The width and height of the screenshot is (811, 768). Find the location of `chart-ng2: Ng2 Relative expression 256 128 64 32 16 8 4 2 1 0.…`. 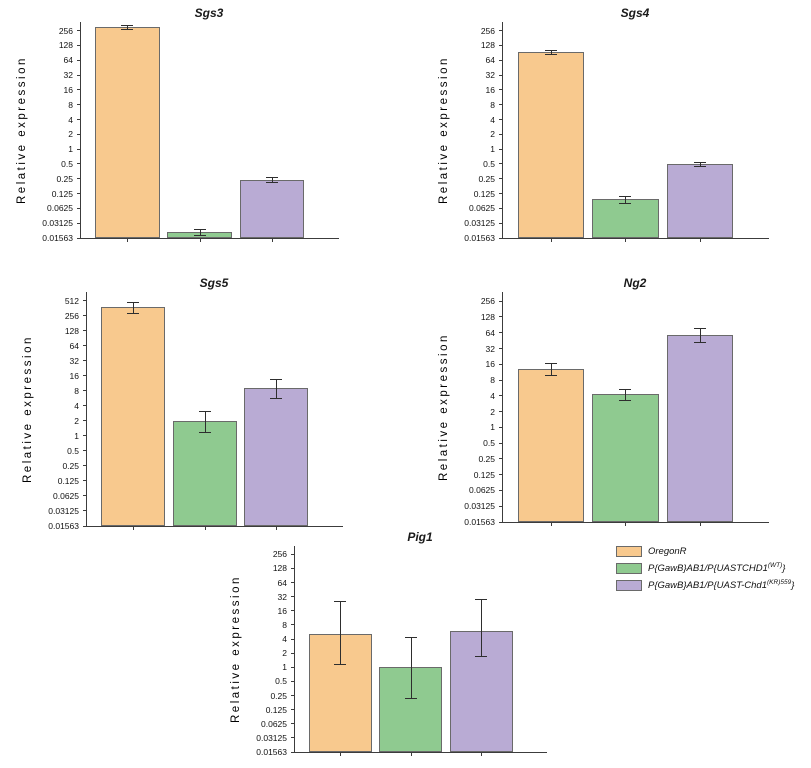

chart-ng2: Ng2 Relative expression 256 128 64 32 16 8 4 2 1 0.… is located at coordinates (604, 405).